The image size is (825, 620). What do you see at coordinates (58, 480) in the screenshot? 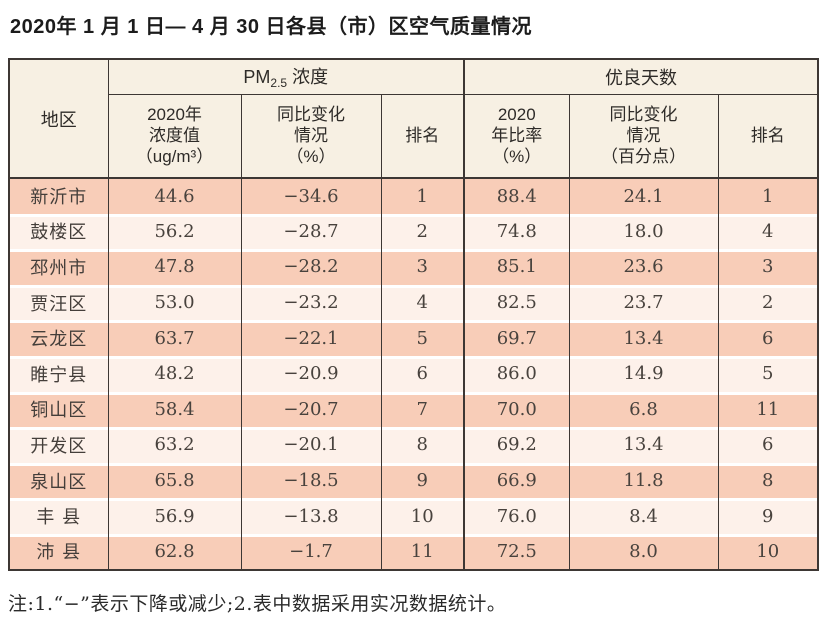
I see `region-cell: 泉山区` at bounding box center [58, 480].